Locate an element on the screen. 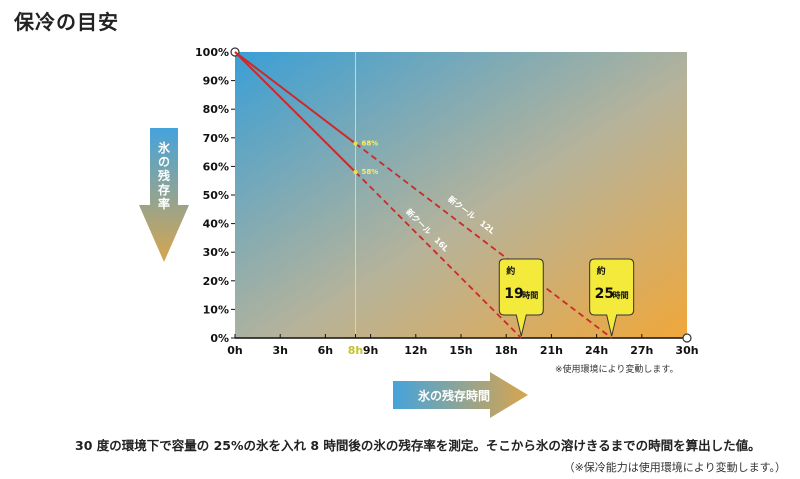 This screenshot has width=800, height=479. page-title: 保冷の目安 is located at coordinates (66, 22).